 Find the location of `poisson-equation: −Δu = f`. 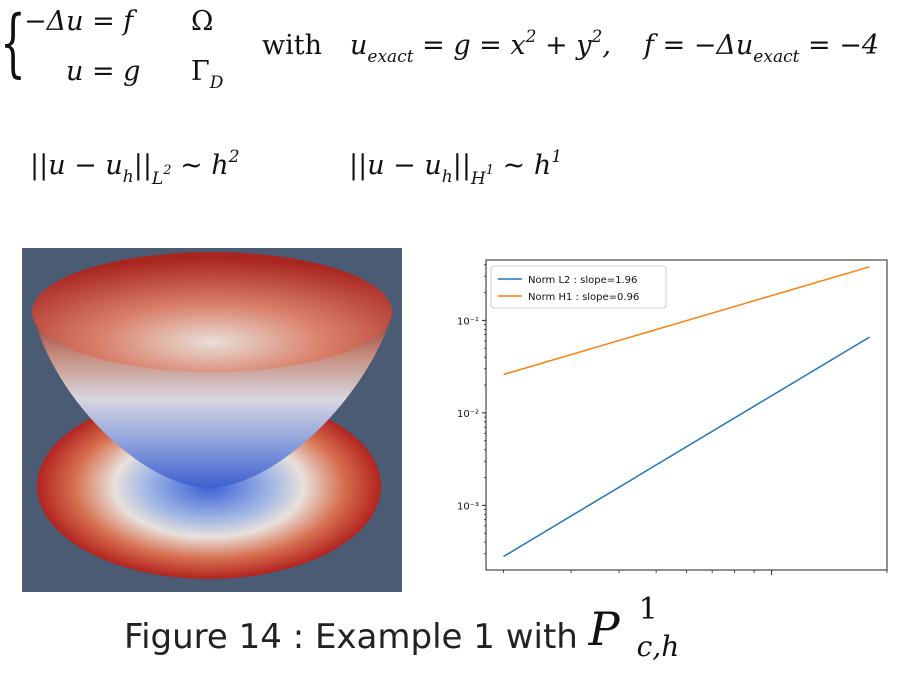

poisson-equation: −Δu = f is located at coordinates (79, 21).